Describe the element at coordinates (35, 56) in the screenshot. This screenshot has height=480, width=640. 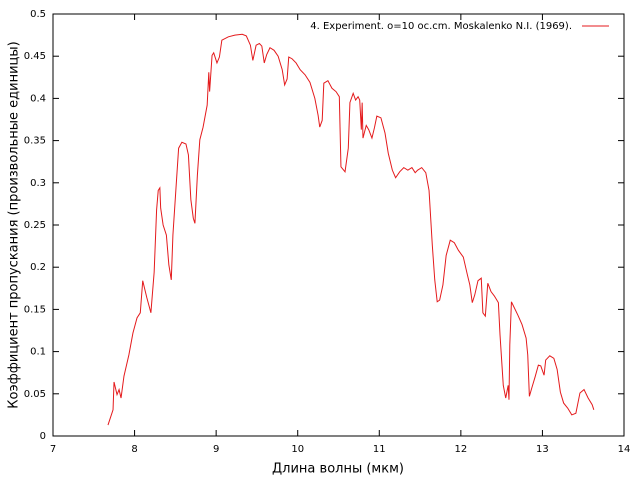
I see `y-tick-label: 0.45` at that location.